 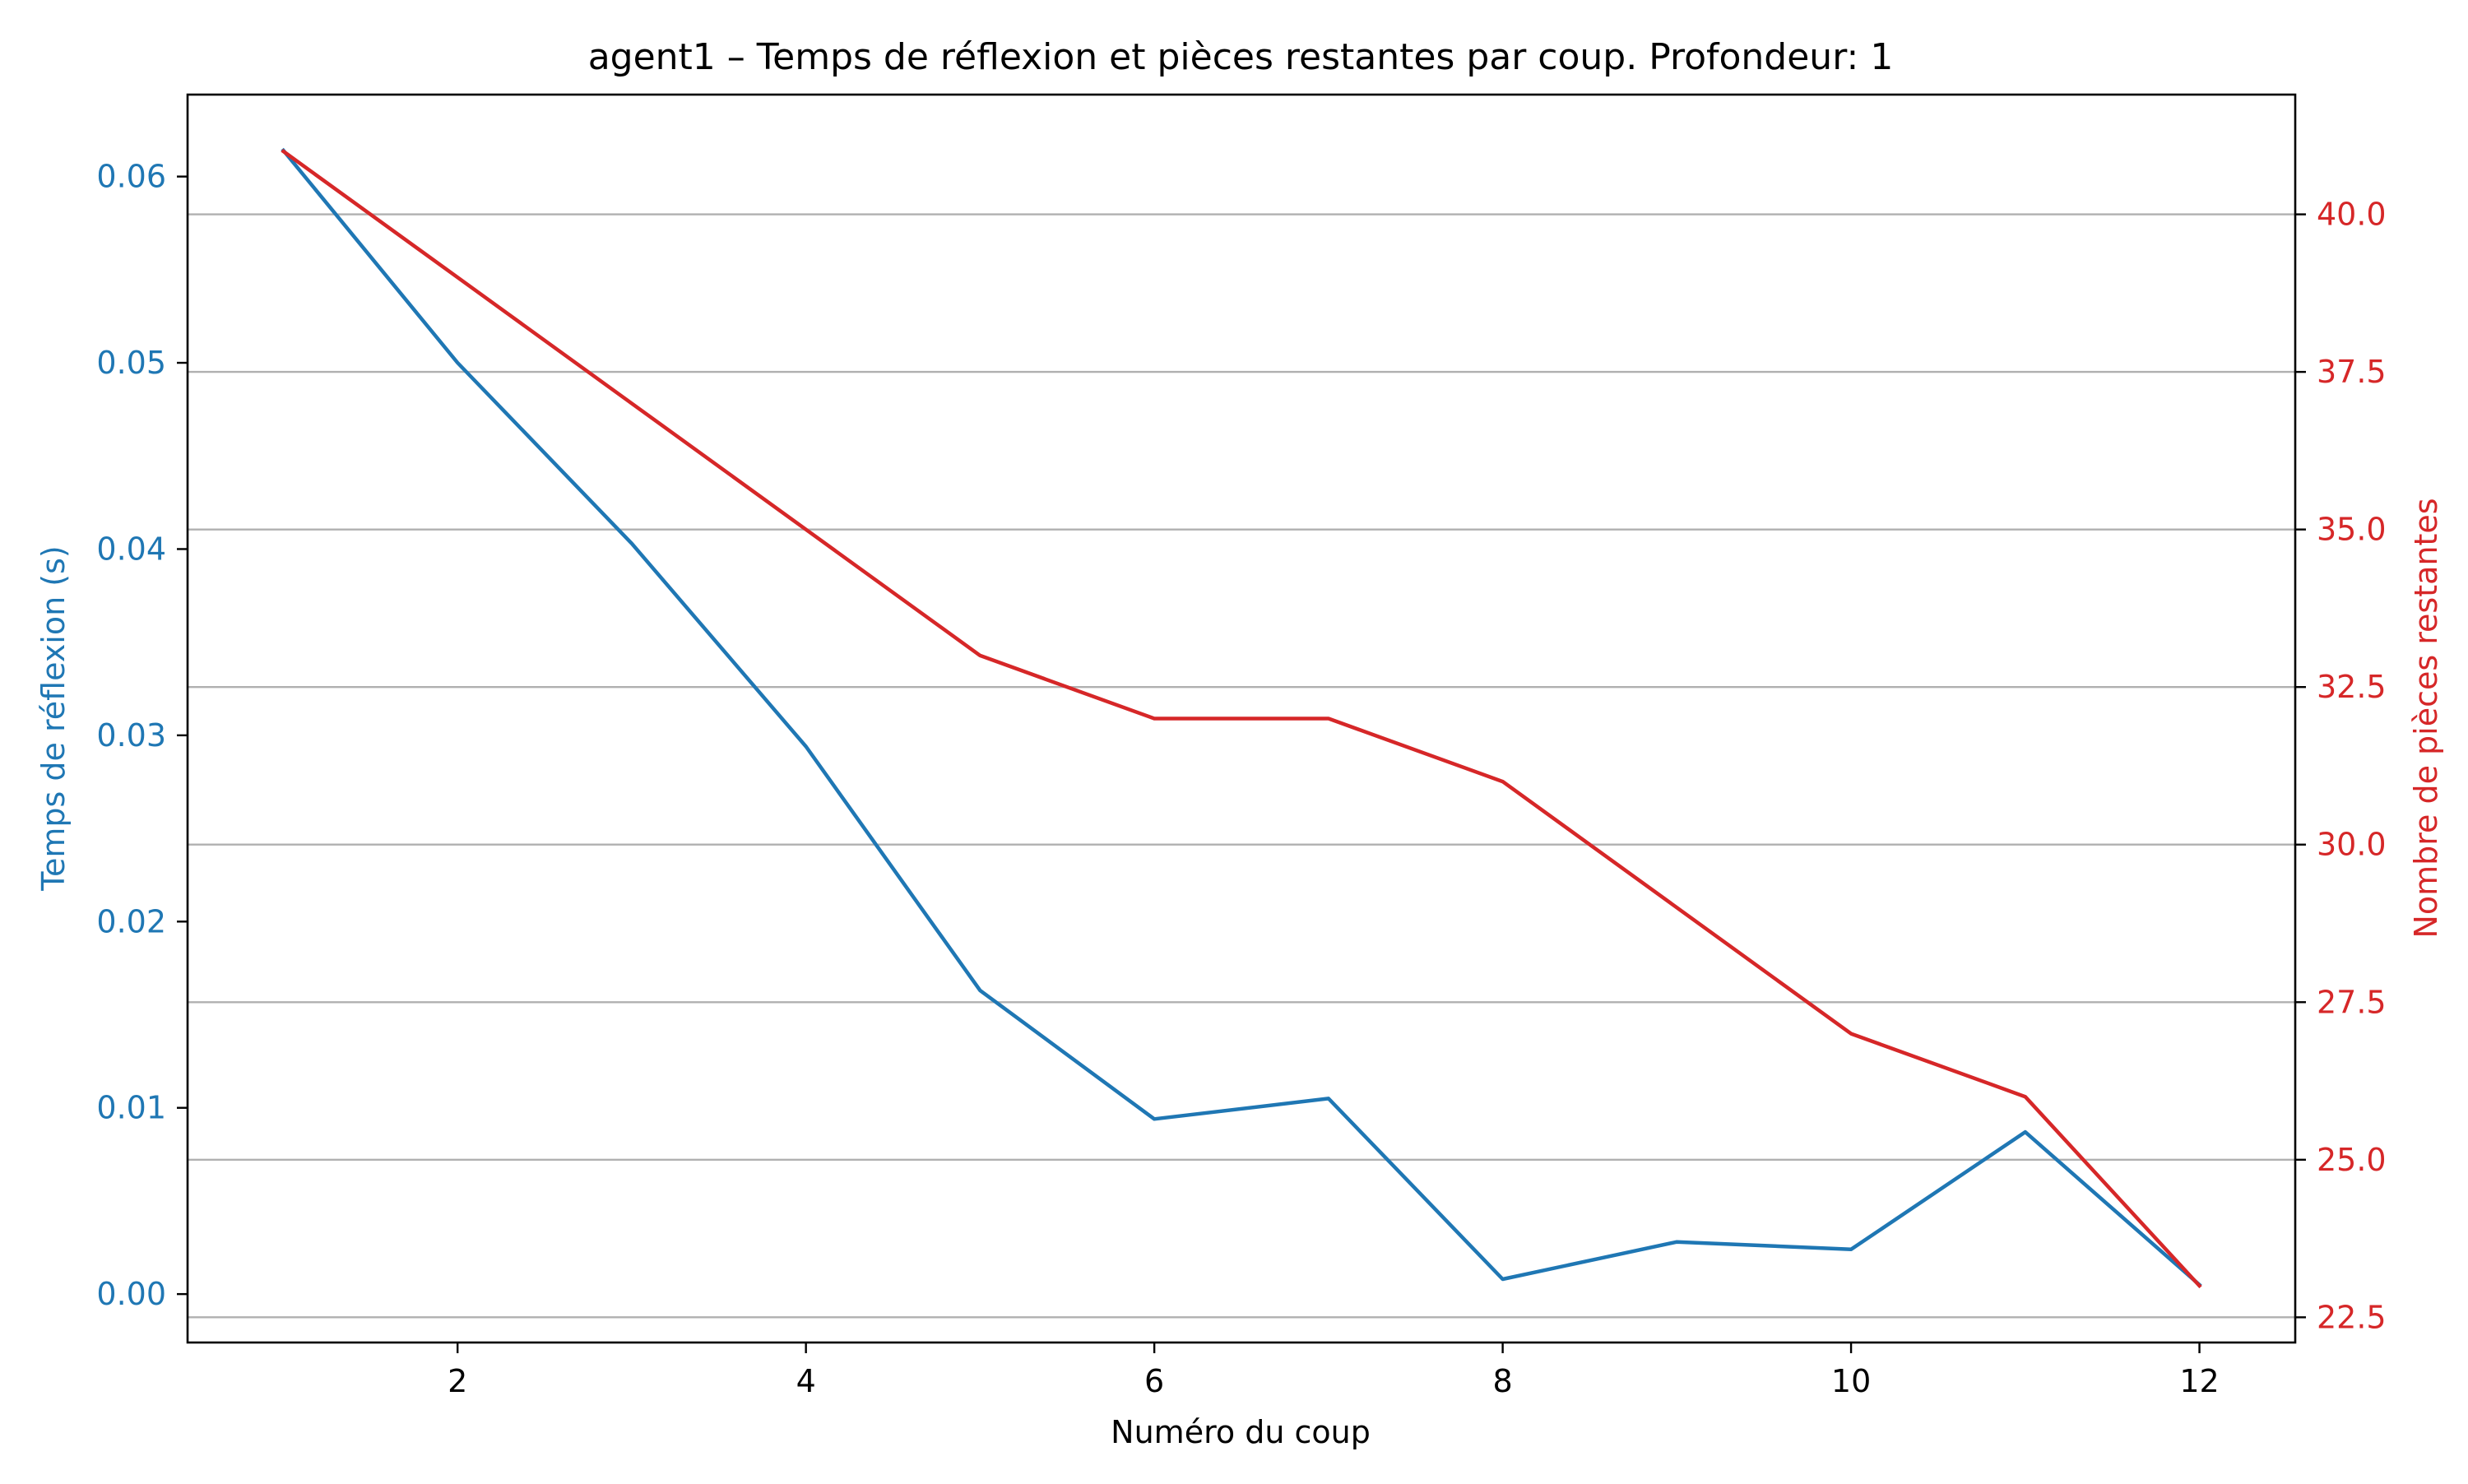 What do you see at coordinates (1241, 1432) in the screenshot?
I see `x-axis-label: Numéro du coup` at bounding box center [1241, 1432].